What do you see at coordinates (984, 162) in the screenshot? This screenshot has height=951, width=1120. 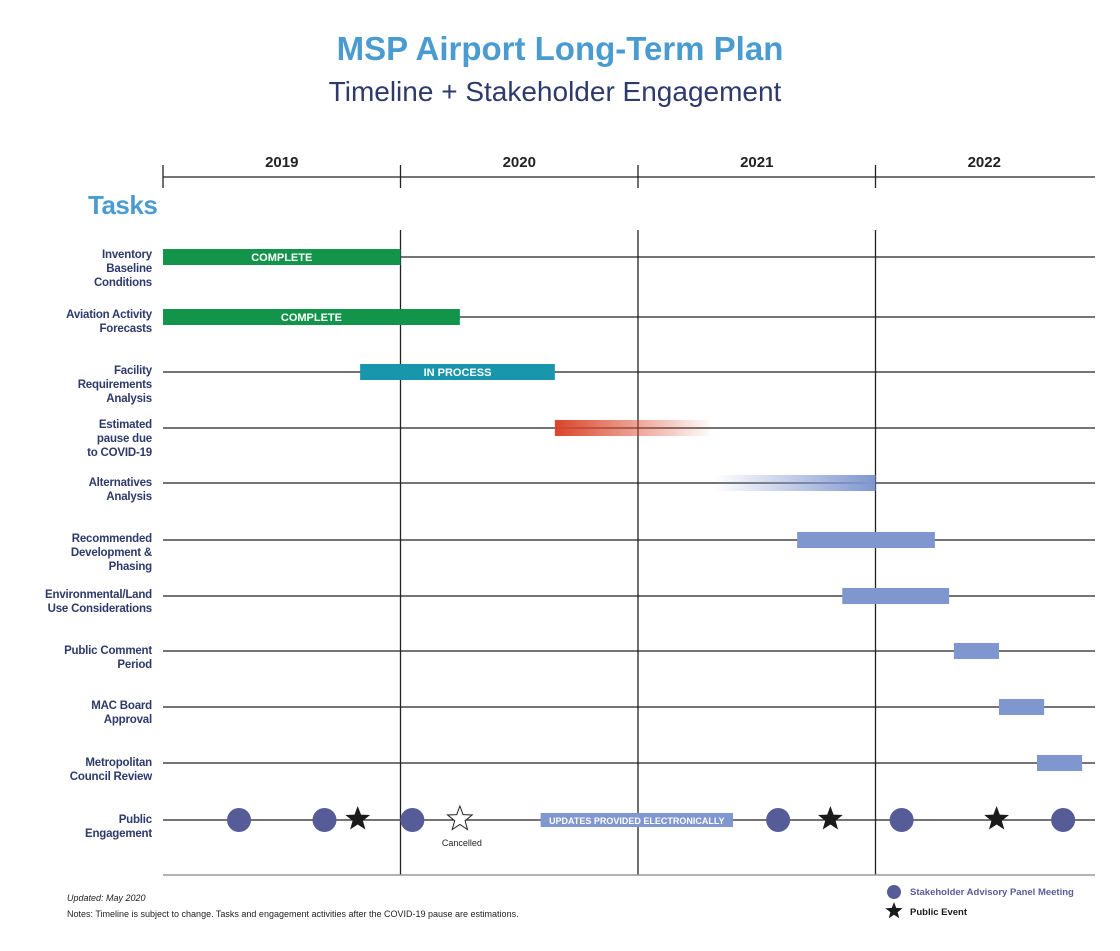 I see `year-label: 2022` at bounding box center [984, 162].